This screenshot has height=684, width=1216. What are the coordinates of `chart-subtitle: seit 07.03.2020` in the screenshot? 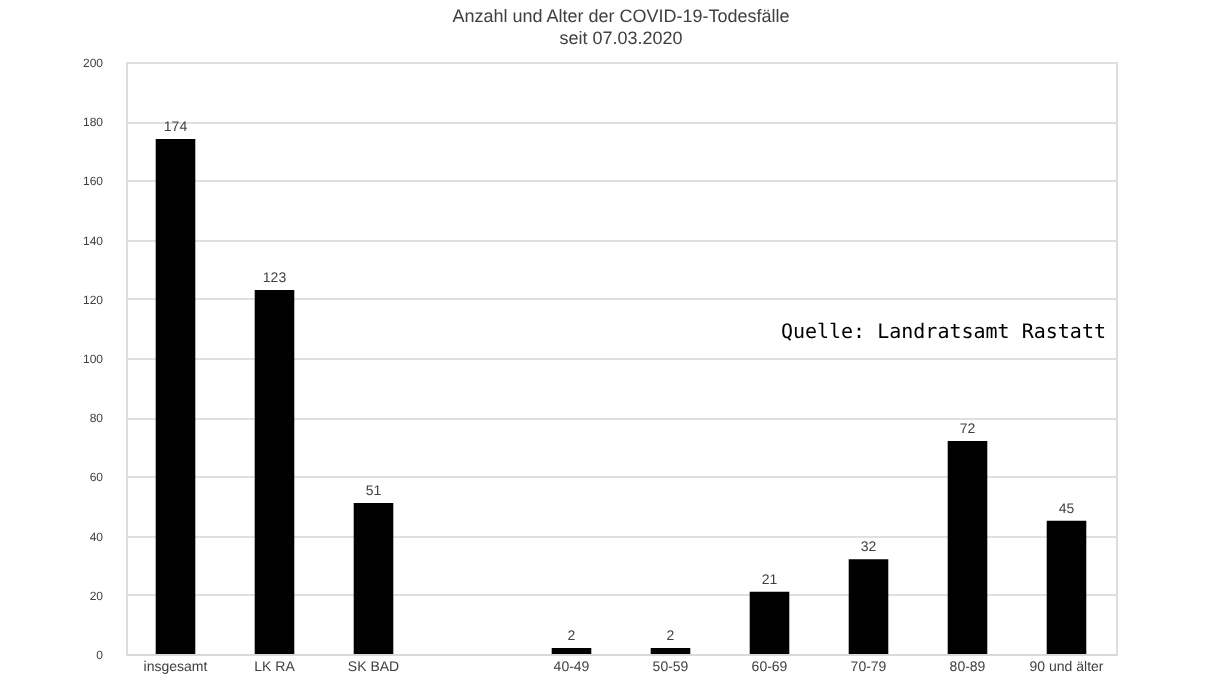 It's located at (621, 38).